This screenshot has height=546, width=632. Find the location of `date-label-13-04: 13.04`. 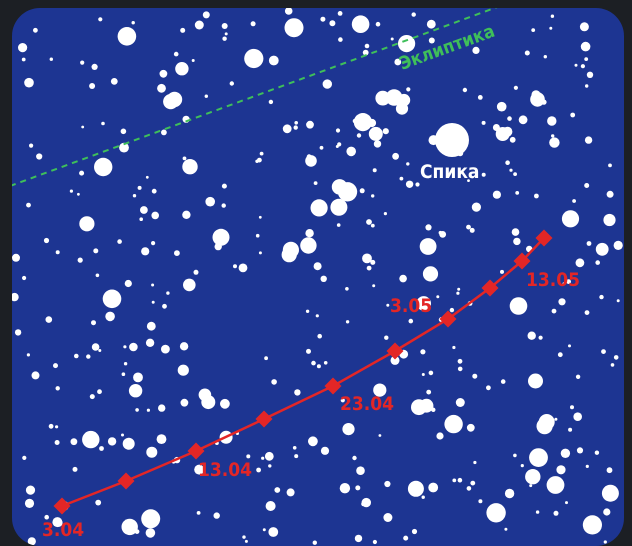

date-label-13-04: 13.04 is located at coordinates (225, 470).